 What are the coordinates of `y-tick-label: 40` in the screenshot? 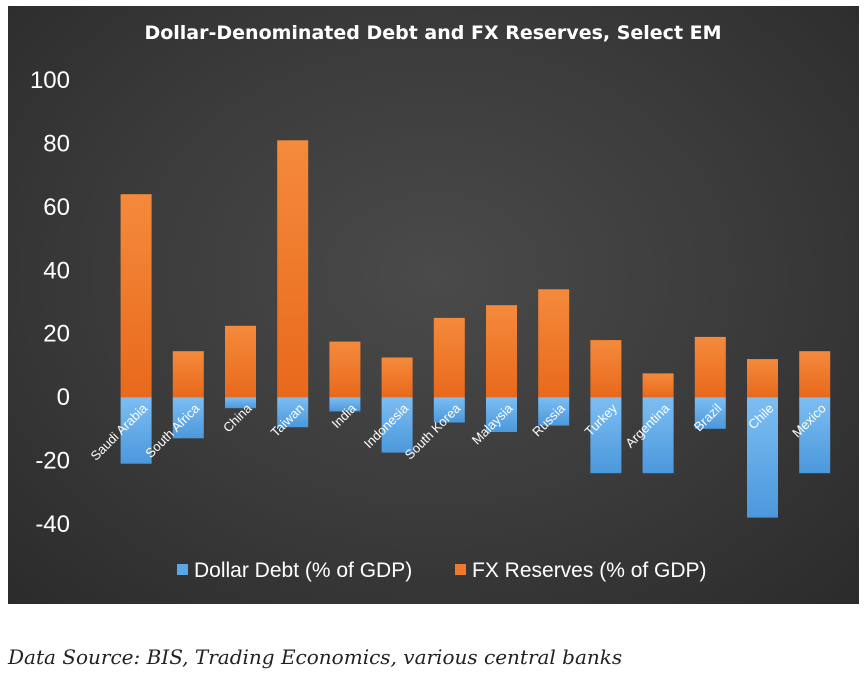 It's located at (56, 270).